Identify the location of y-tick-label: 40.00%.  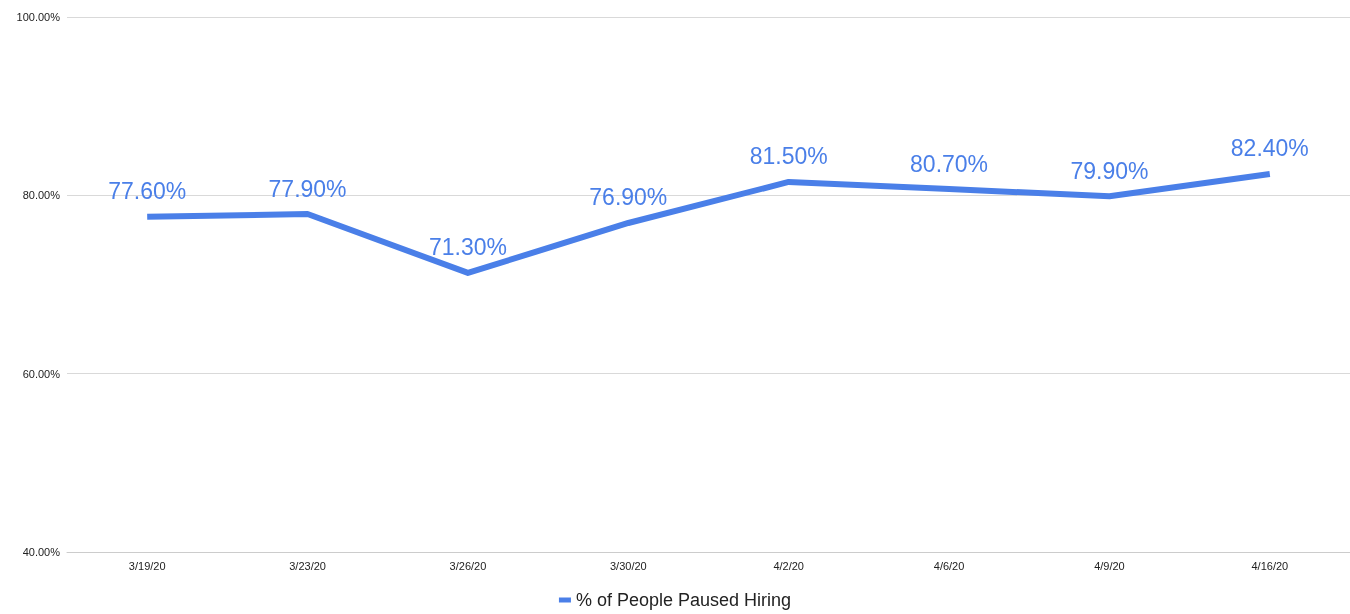
(41, 552).